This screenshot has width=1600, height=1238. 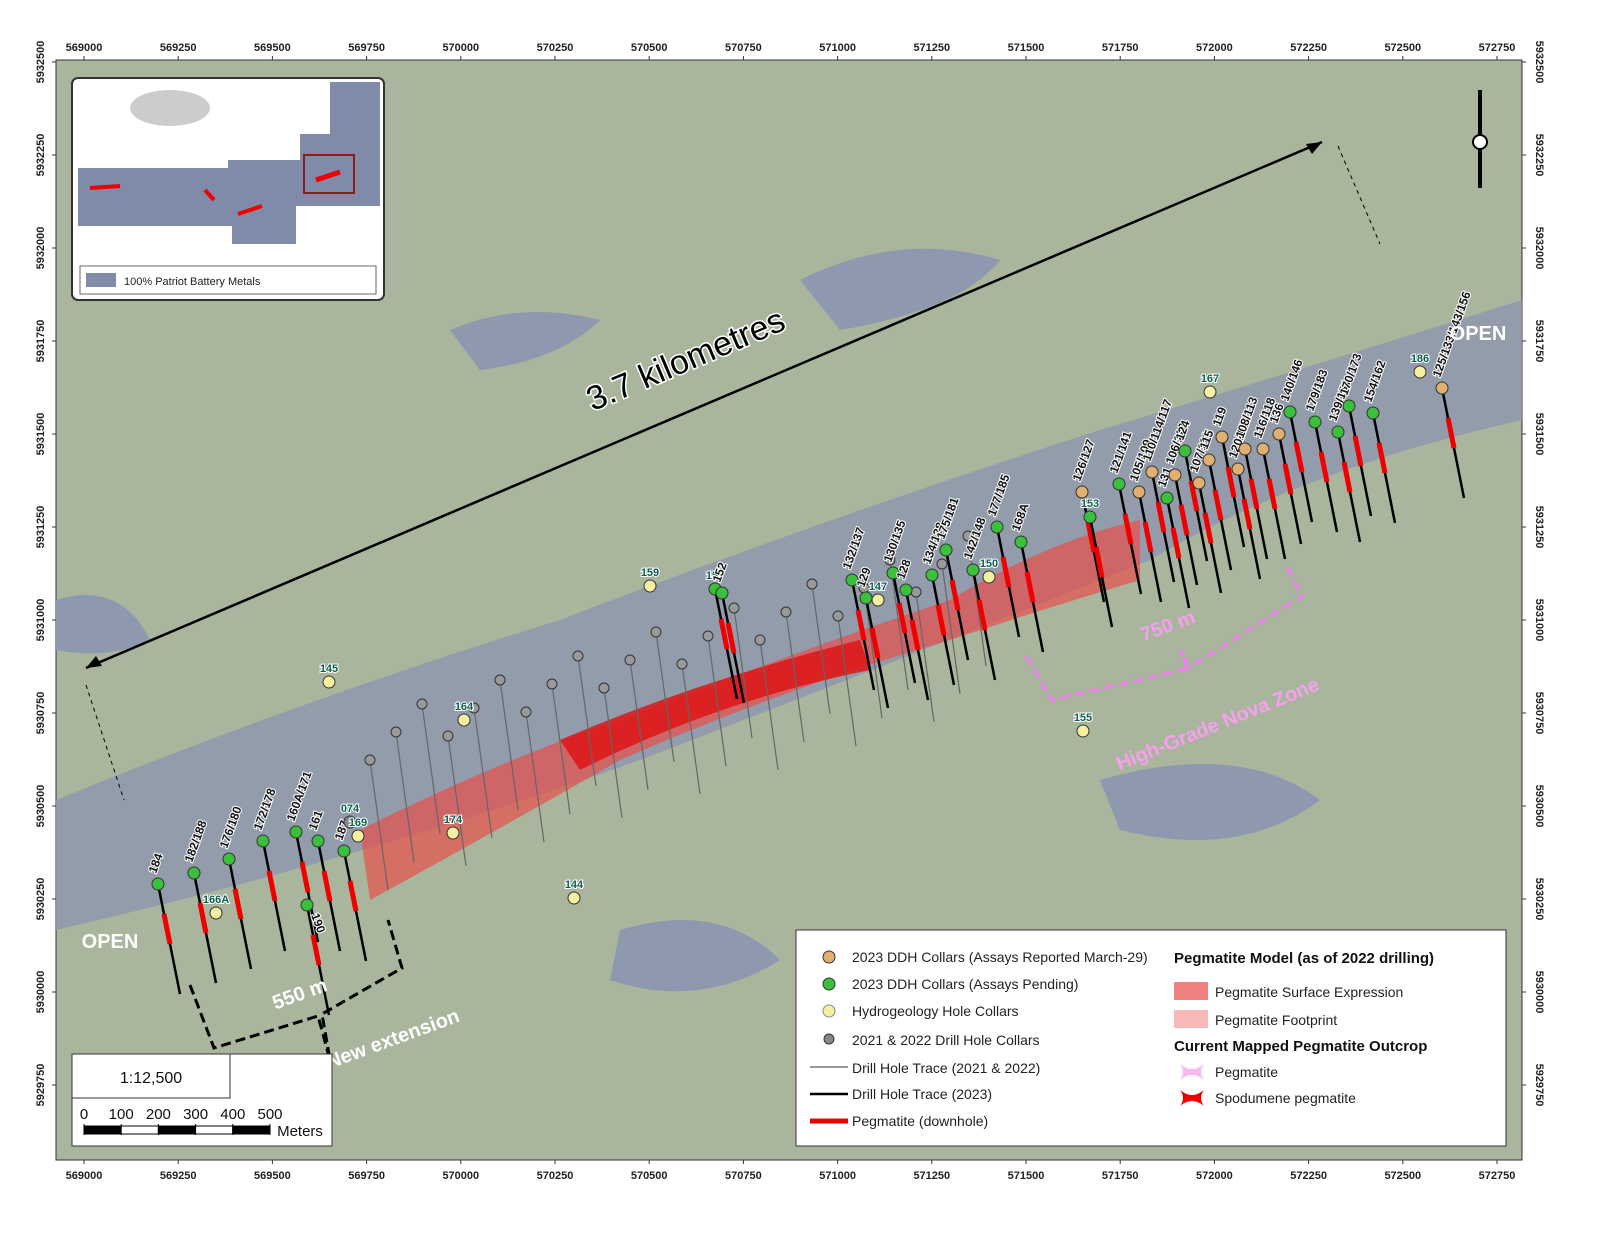 What do you see at coordinates (329, 174) in the screenshot?
I see `inset-extent` at bounding box center [329, 174].